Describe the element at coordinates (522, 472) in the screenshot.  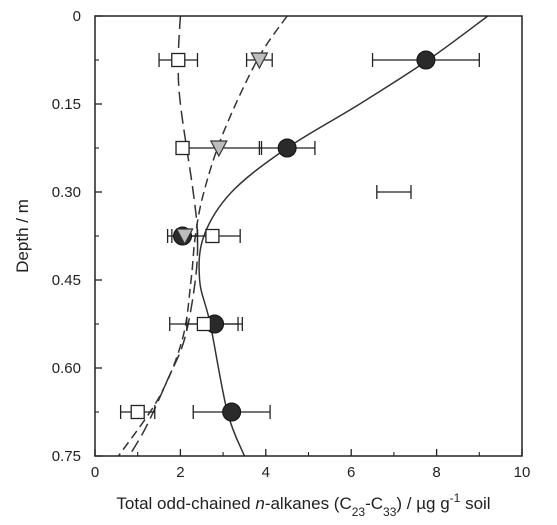
I see `x-tick-label: 10` at that location.